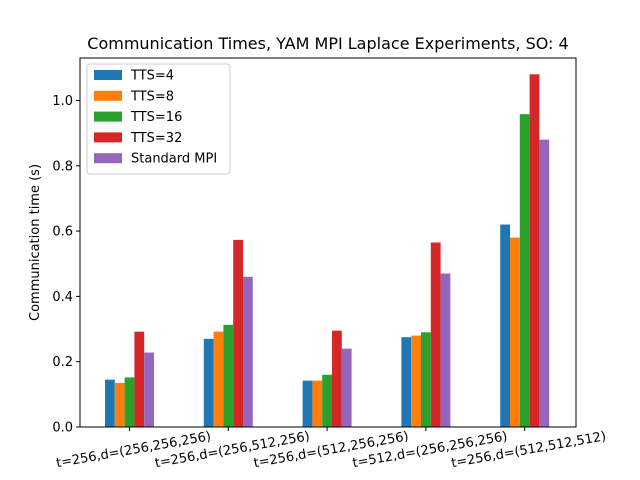 The height and width of the screenshot is (480, 640). I want to click on y-tick-label: 0.2, so click(62, 362).